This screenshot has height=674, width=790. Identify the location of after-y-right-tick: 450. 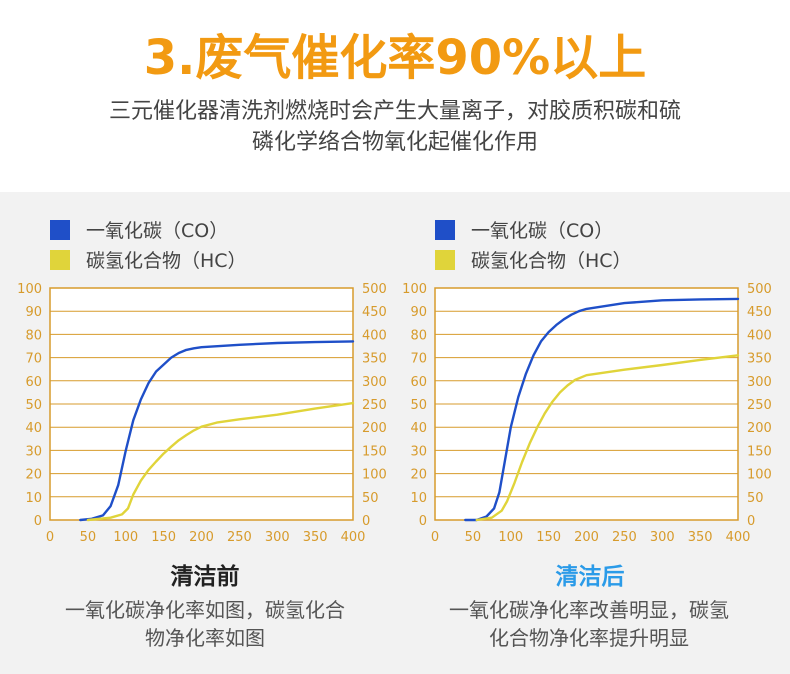
(759, 312).